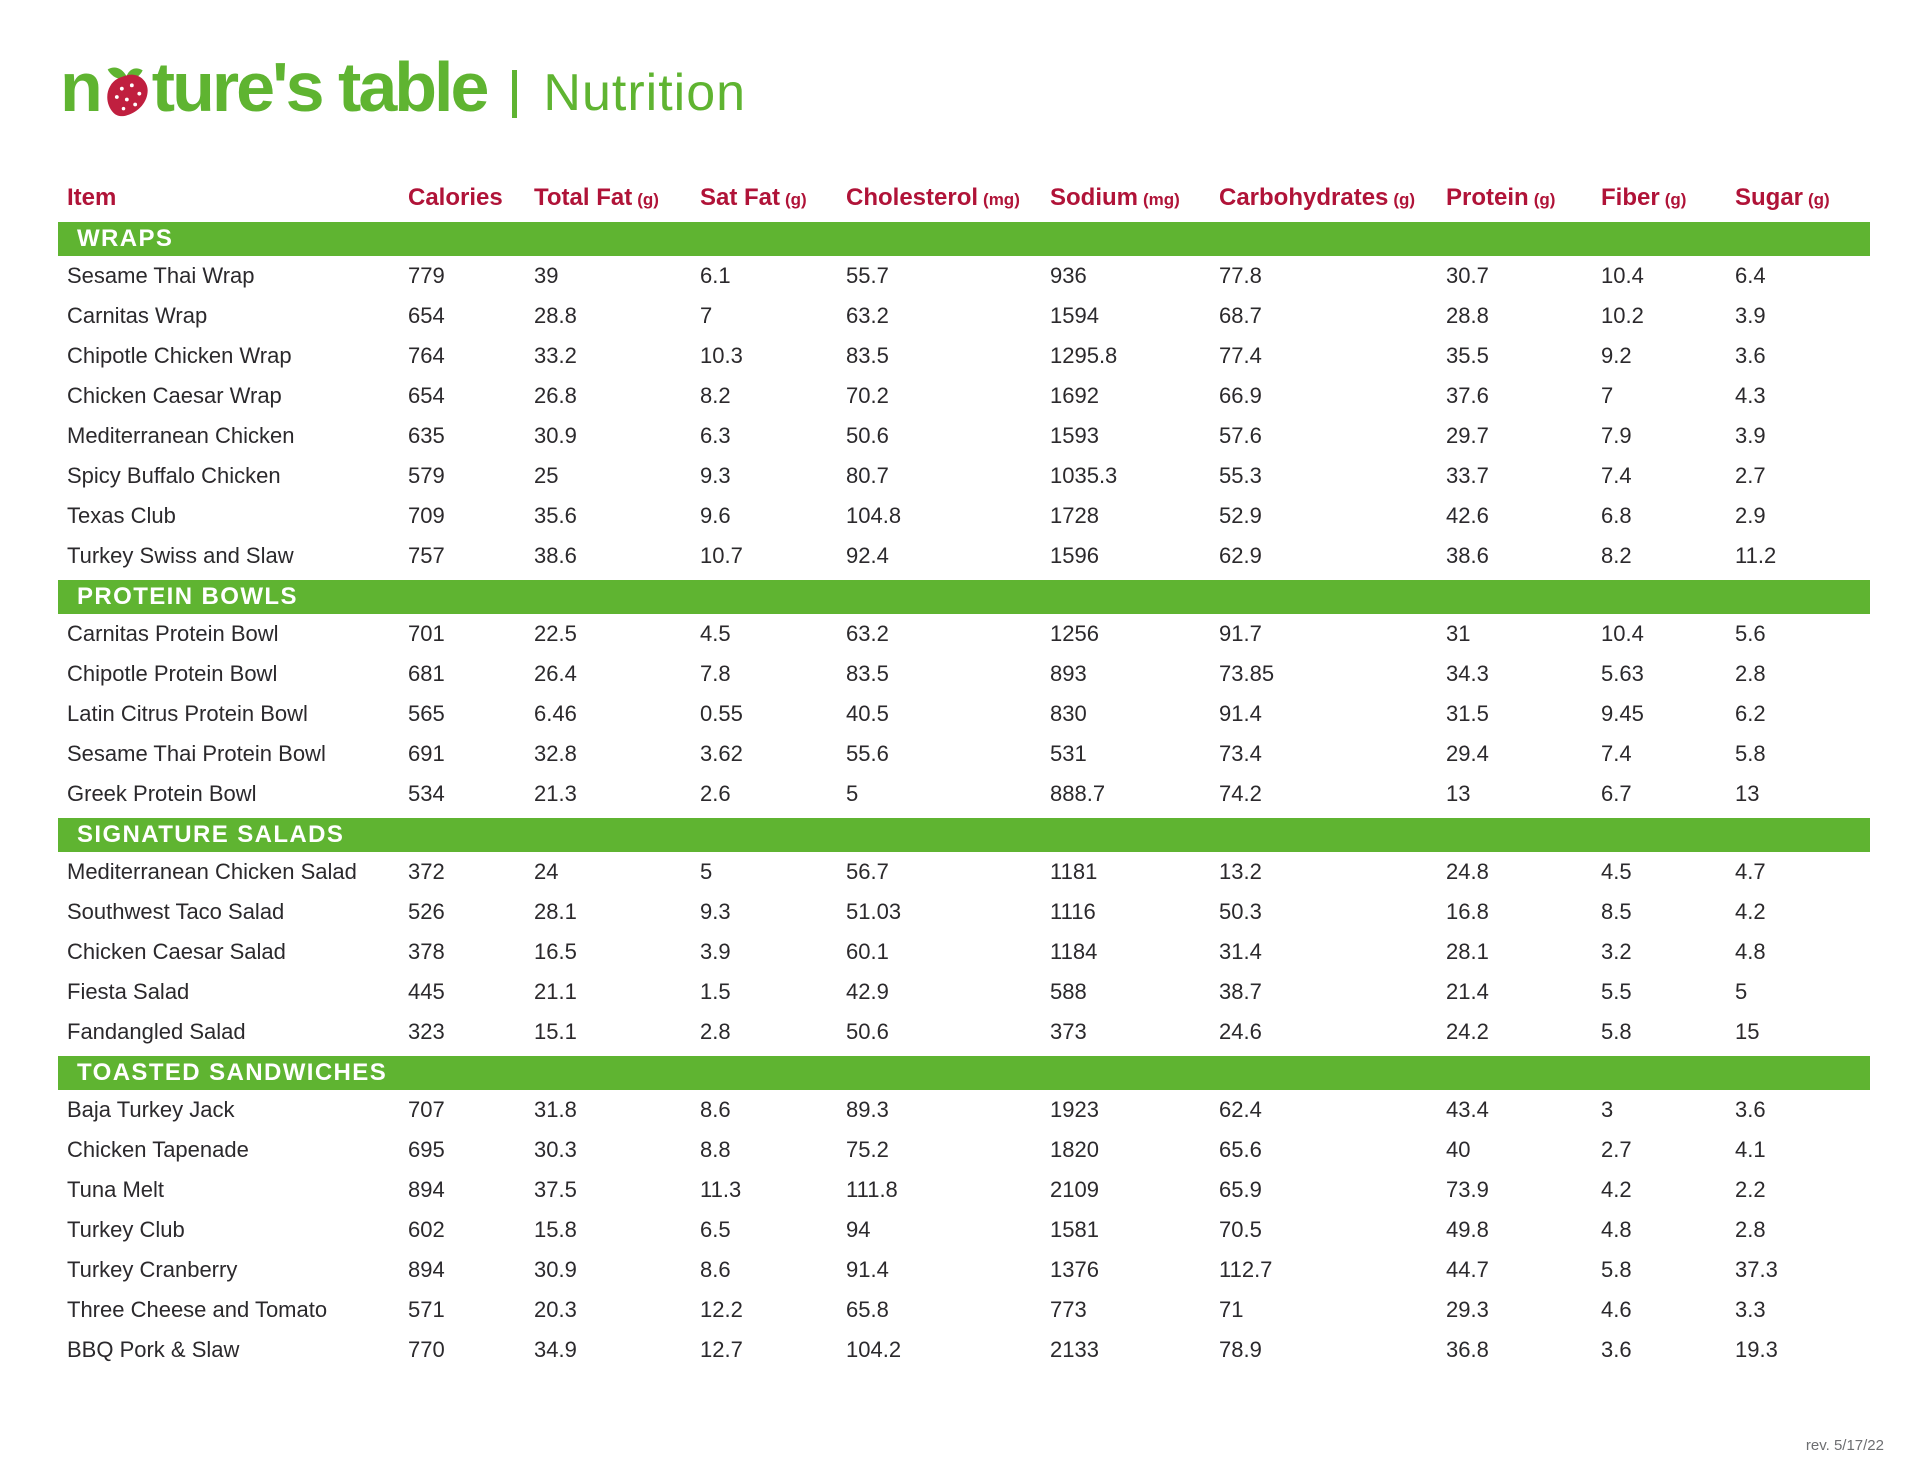 This screenshot has height=1484, width=1920. I want to click on value-cell: 42.9, so click(867, 991).